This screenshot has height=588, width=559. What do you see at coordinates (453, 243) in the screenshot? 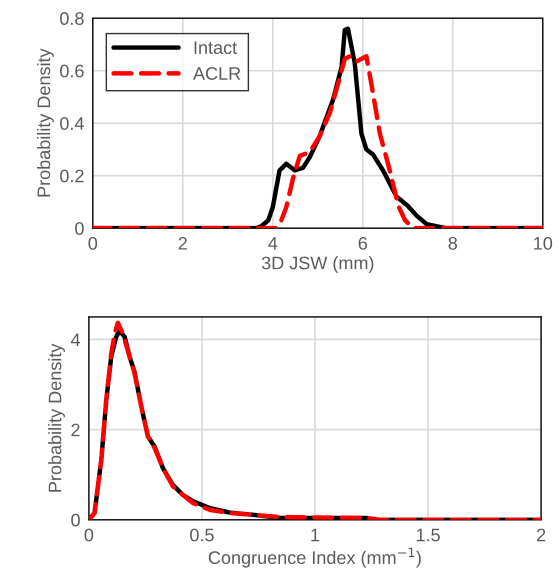
I see `x-tick-label: 8` at bounding box center [453, 243].